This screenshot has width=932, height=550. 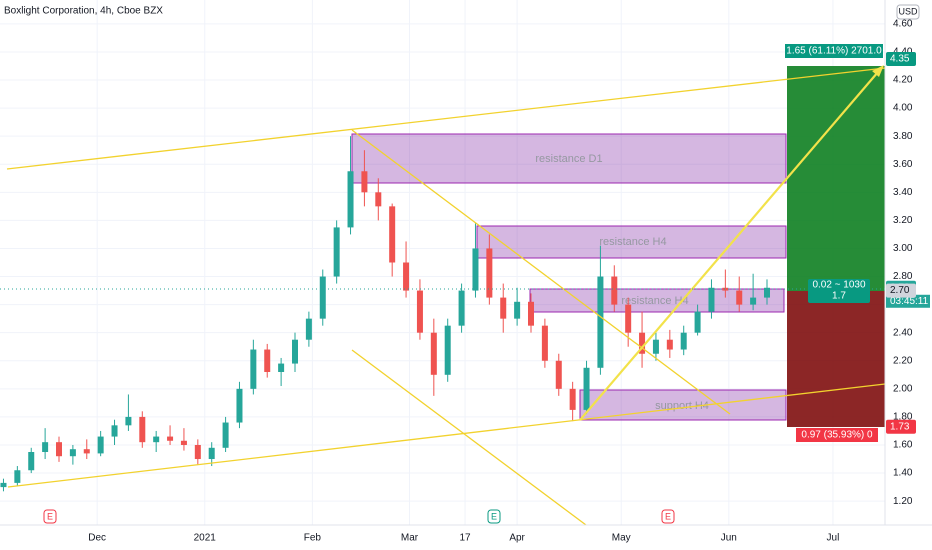 I want to click on zone-label: resistance D1, so click(x=568, y=159).